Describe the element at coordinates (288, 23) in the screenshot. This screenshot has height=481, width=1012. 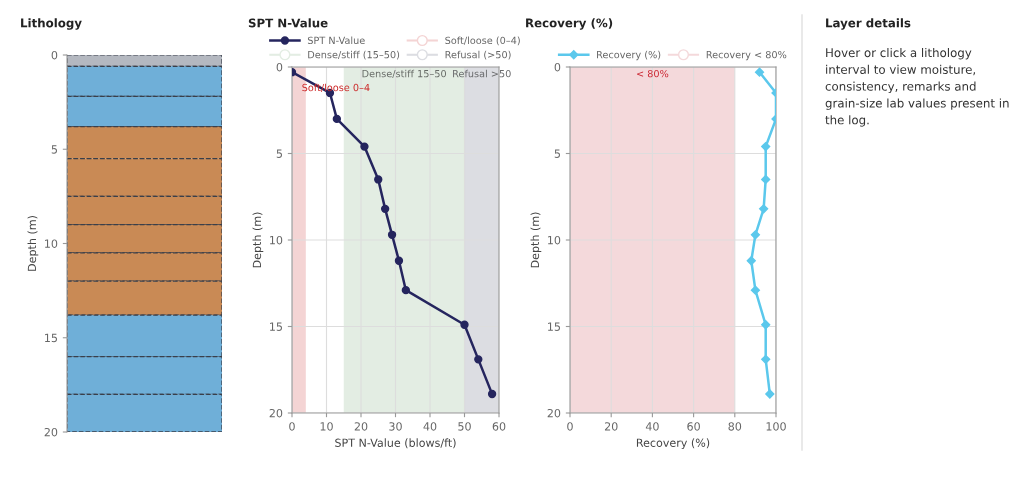
I see `chart-title: SPT N-Value` at that location.